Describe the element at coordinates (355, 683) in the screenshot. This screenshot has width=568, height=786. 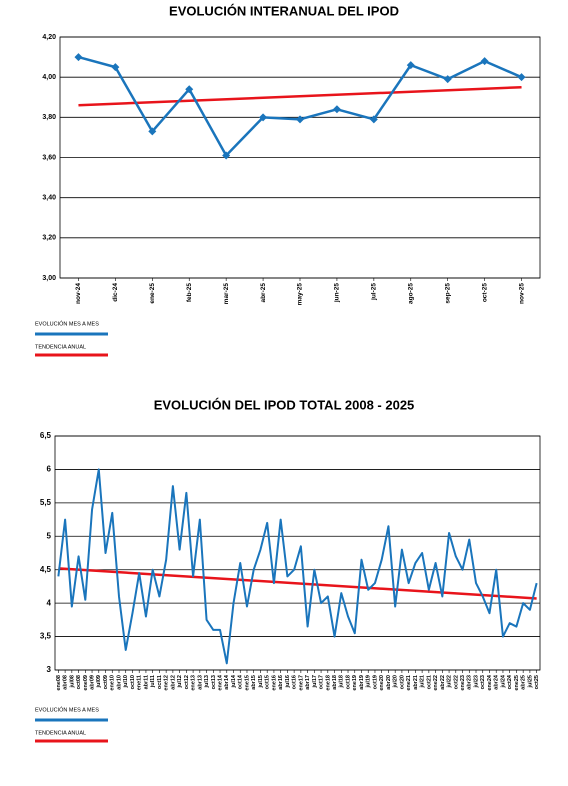
I see `x-tick-label: ene19` at that location.